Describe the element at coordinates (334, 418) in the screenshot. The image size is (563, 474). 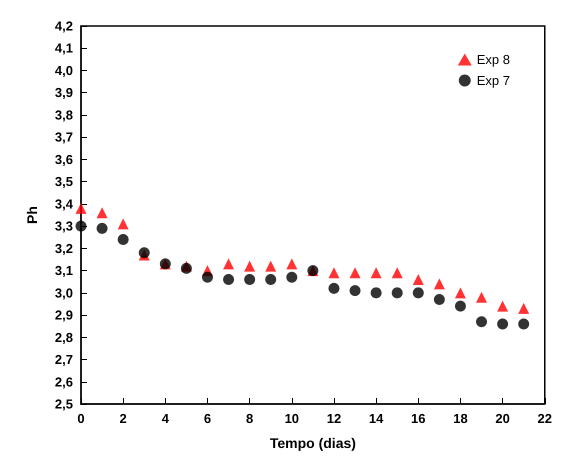
I see `x-tick-label: 12` at that location.